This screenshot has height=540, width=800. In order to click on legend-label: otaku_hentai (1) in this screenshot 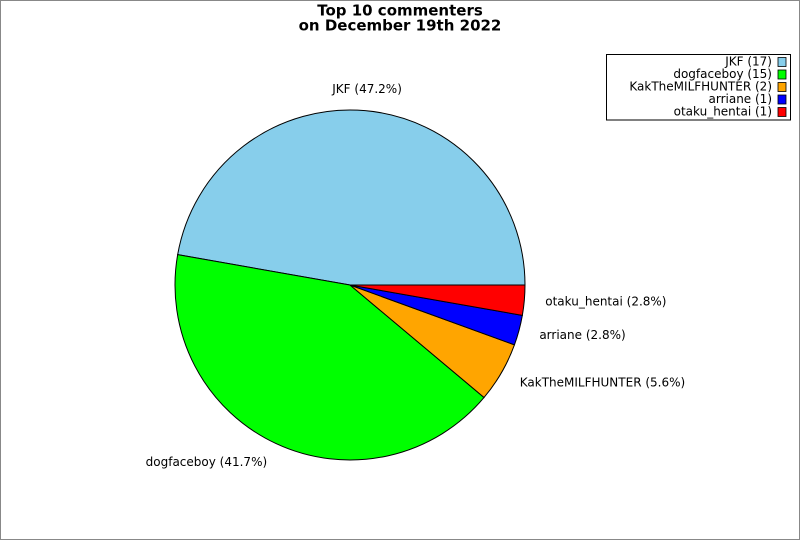, I will do `click(723, 112)`.